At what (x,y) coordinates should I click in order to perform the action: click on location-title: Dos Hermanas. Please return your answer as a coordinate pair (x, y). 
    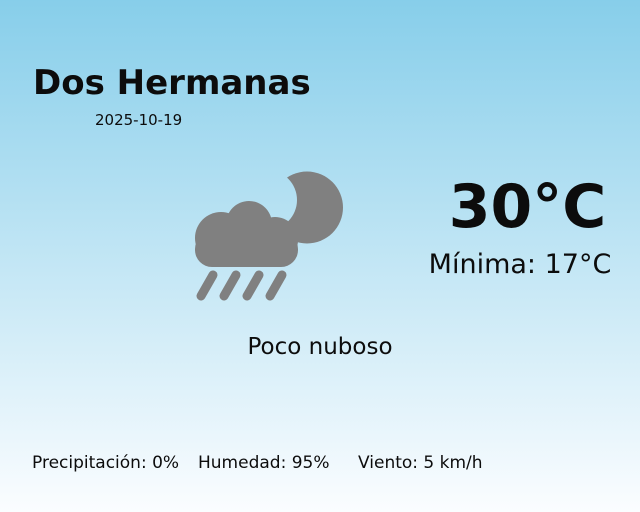
    Looking at the image, I should click on (172, 83).